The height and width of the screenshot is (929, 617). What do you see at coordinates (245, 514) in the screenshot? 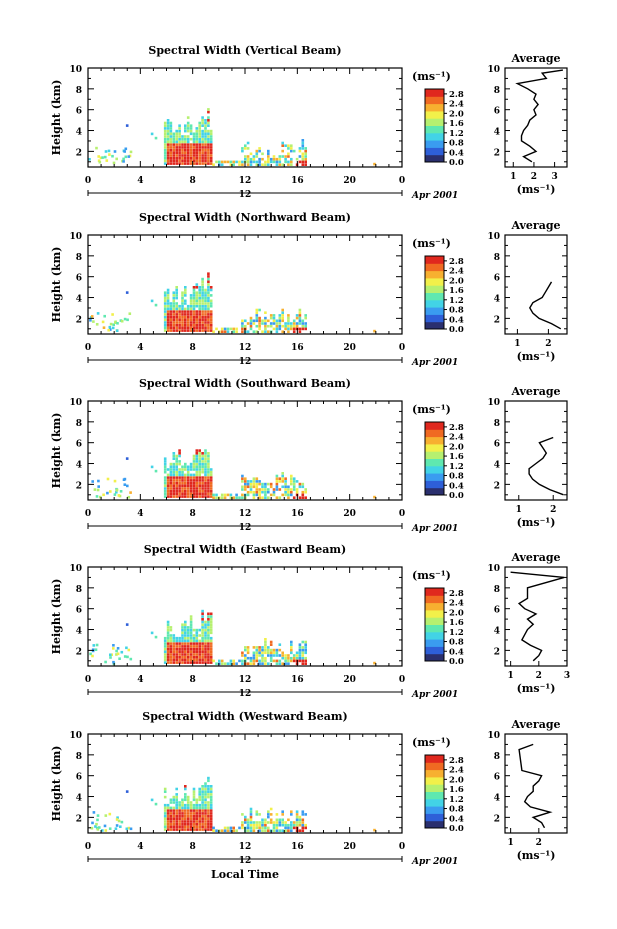
I see `x-tick-label: 12` at bounding box center [245, 514].